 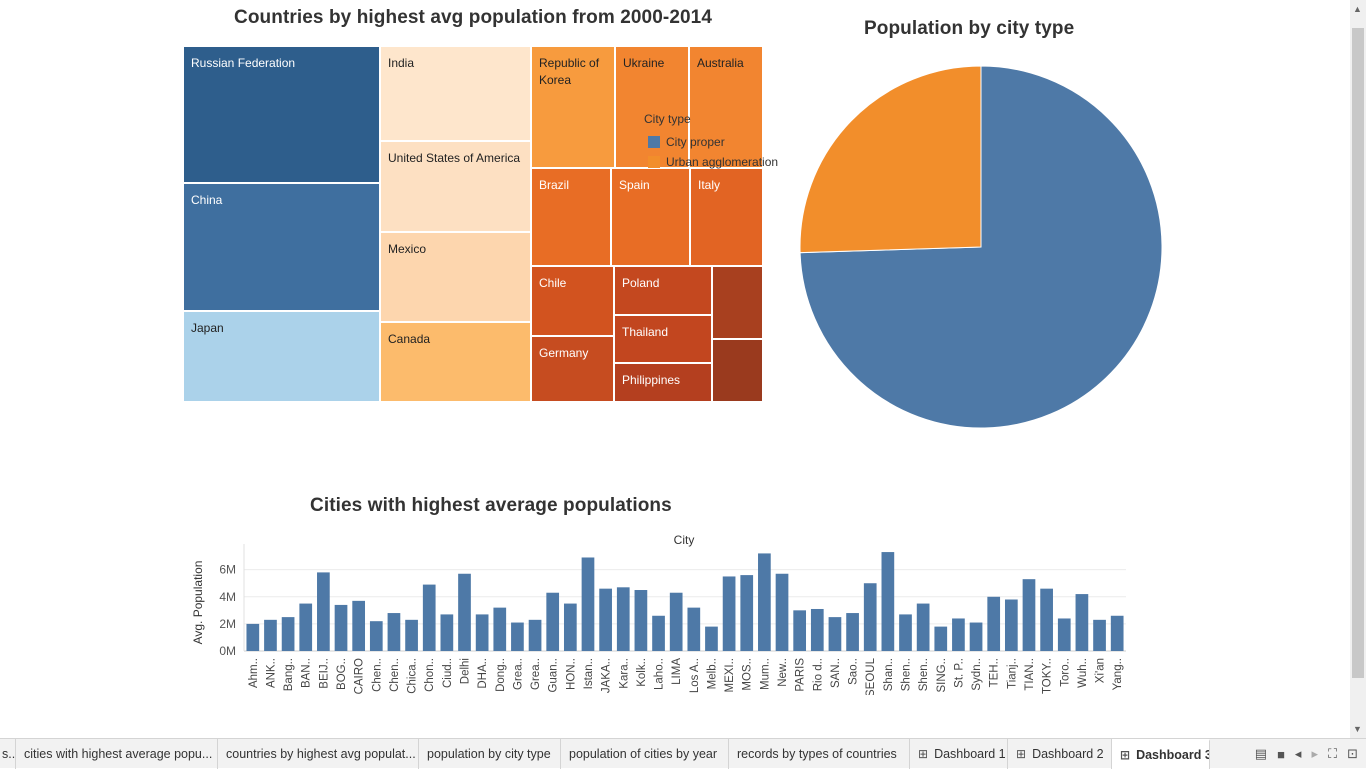 I want to click on sheet-tab: population by city type, so click(x=490, y=753).